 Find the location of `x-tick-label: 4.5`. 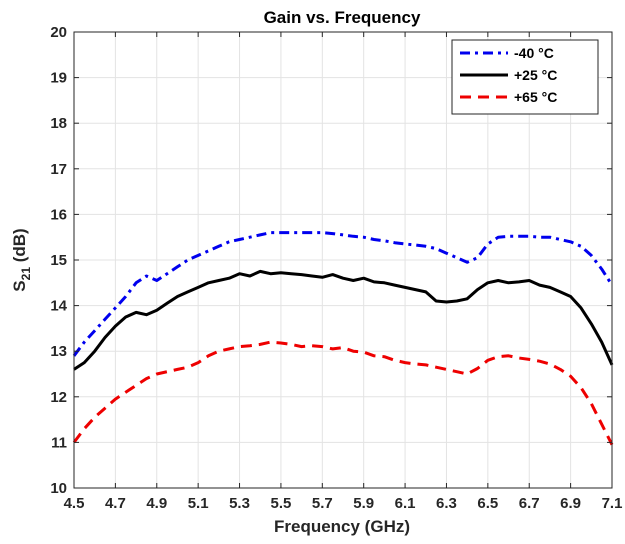

x-tick-label: 4.5 is located at coordinates (74, 503).